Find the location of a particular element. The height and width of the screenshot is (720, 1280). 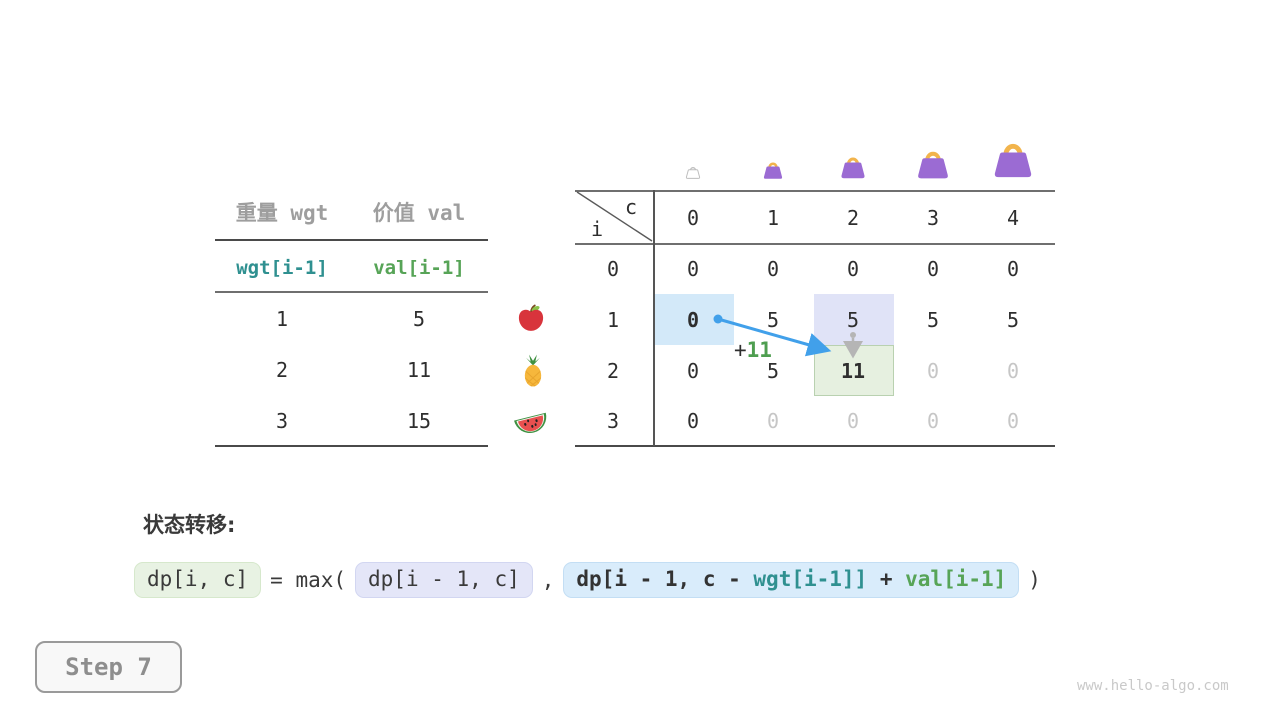

dp-cell-1-4: 5 is located at coordinates (1013, 320).